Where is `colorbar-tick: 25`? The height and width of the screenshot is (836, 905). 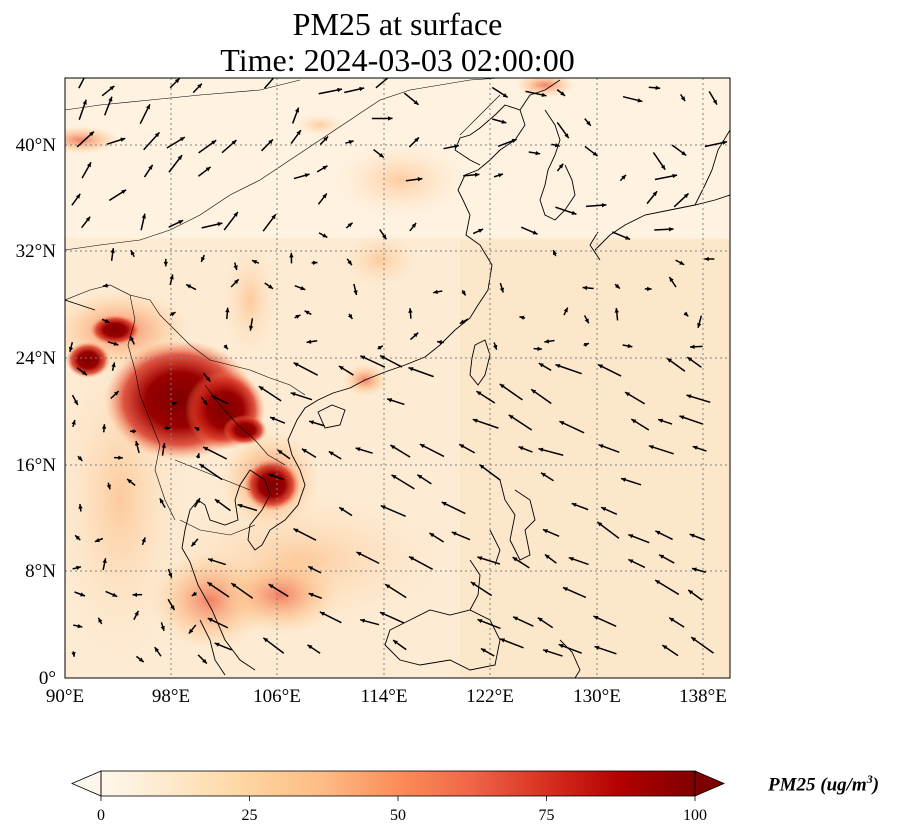
colorbar-tick: 25 is located at coordinates (250, 815).